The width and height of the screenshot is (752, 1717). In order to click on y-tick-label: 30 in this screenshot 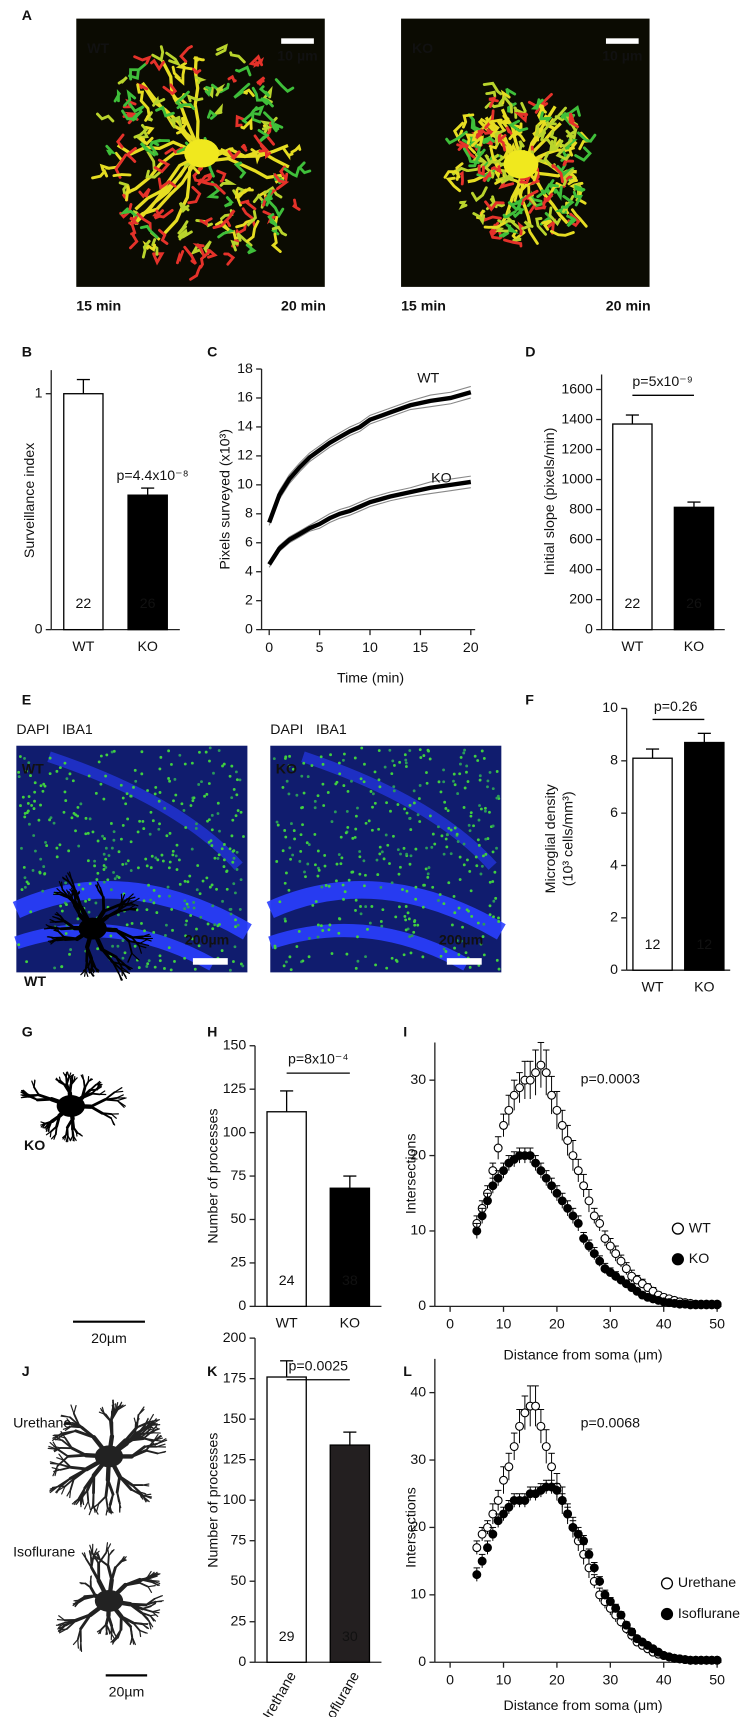, I will do `click(418, 1460)`.